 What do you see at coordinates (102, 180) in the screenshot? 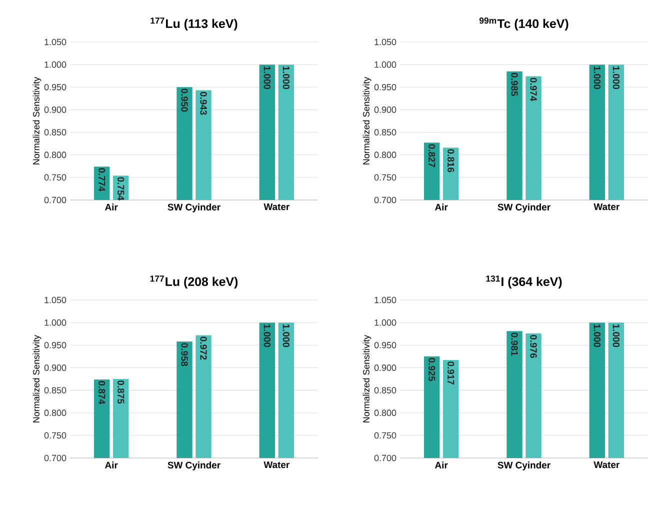
I see `data-label: 0.774` at bounding box center [102, 180].